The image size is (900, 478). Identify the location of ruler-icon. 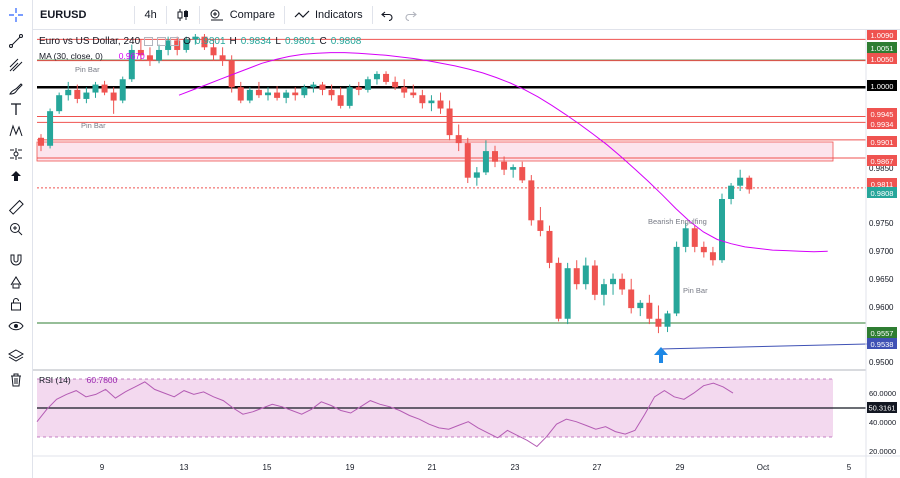
(16, 207).